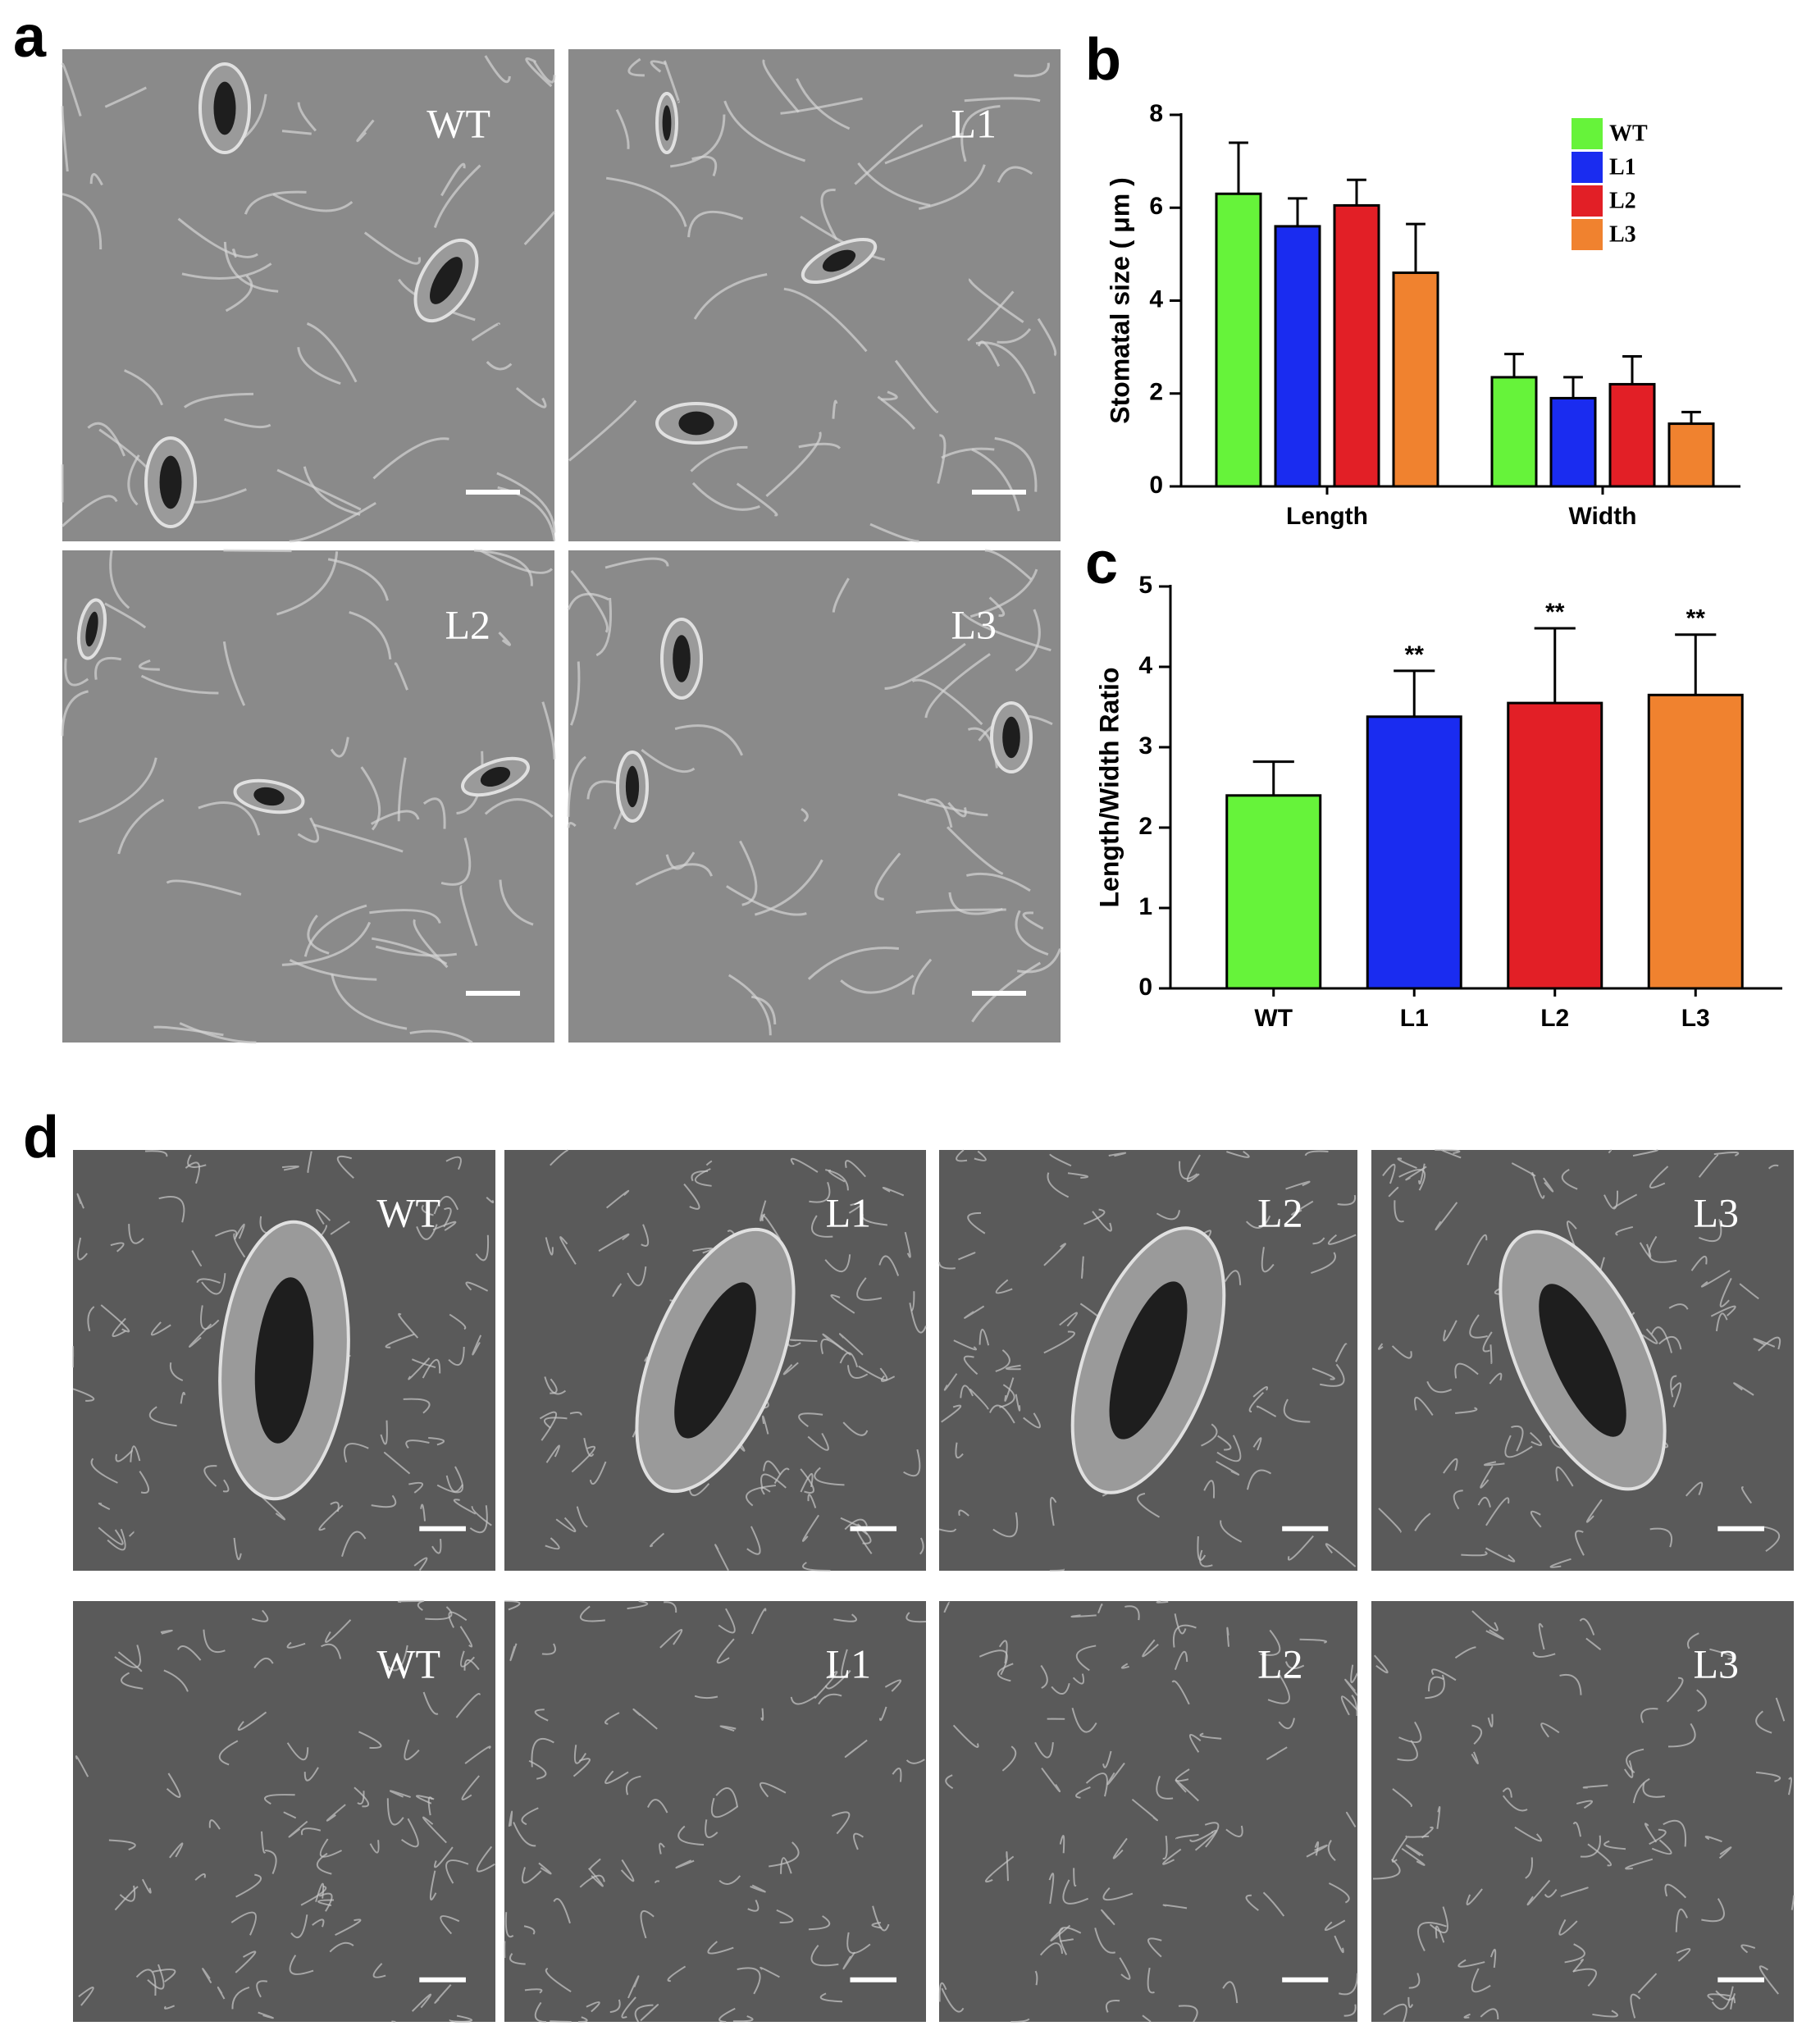  What do you see at coordinates (1156, 113) in the screenshot?
I see `y-tick-label: 8` at bounding box center [1156, 113].